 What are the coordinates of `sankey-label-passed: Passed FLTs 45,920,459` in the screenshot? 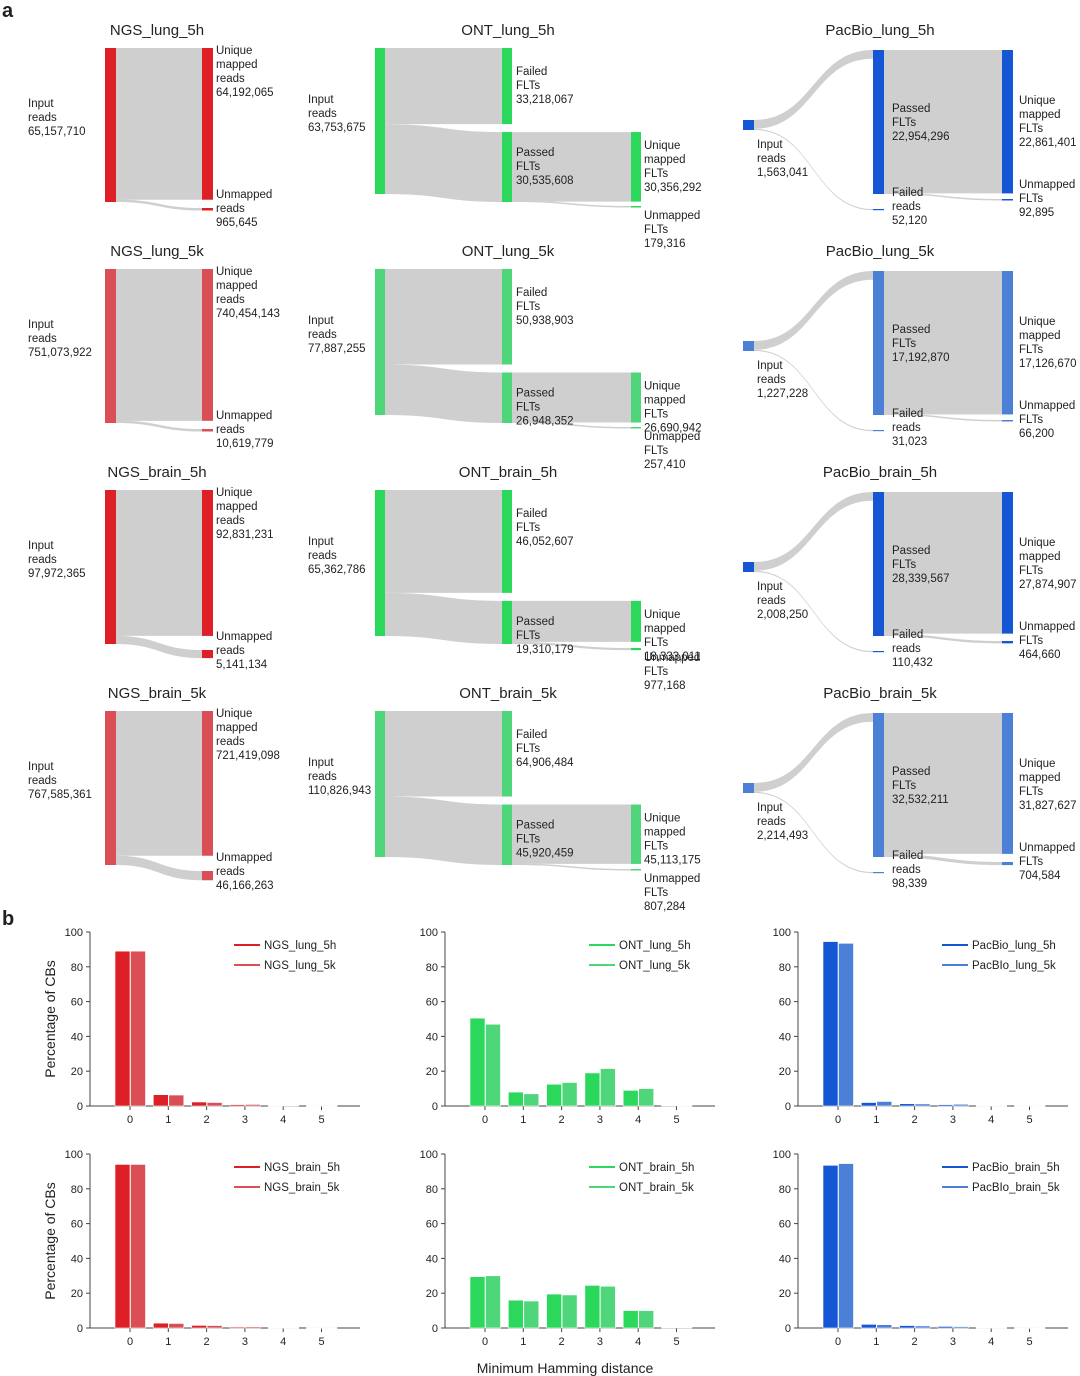 It's located at (545, 840).